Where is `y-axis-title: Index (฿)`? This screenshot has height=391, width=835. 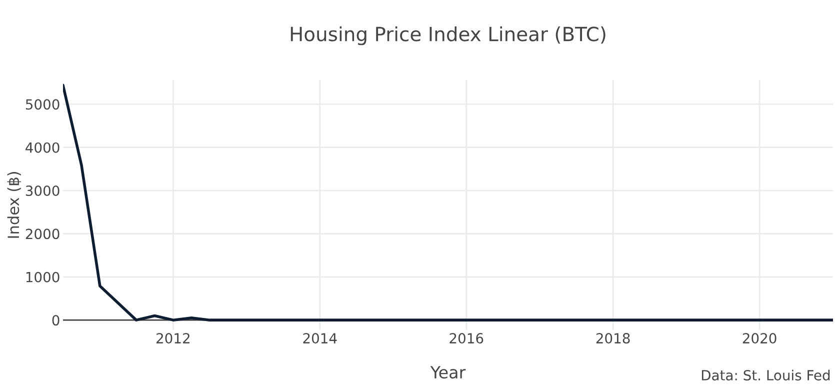 y-axis-title: Index (฿) is located at coordinates (14, 205).